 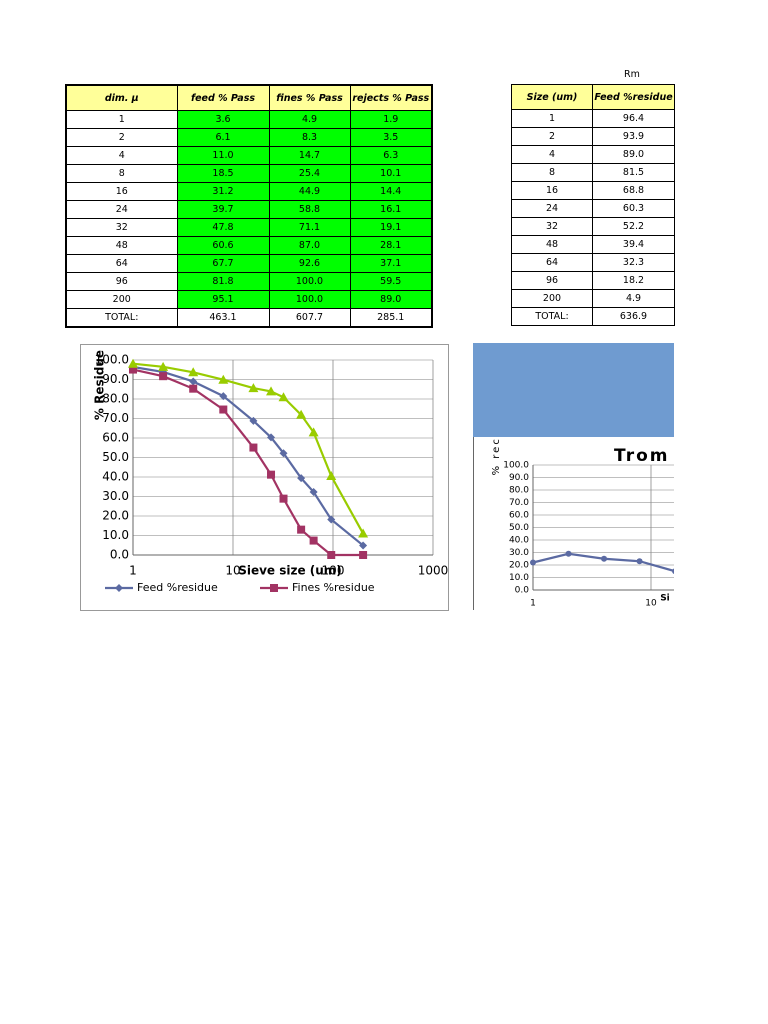 What do you see at coordinates (593, 226) in the screenshot?
I see `data-row: 32 52.2` at bounding box center [593, 226].